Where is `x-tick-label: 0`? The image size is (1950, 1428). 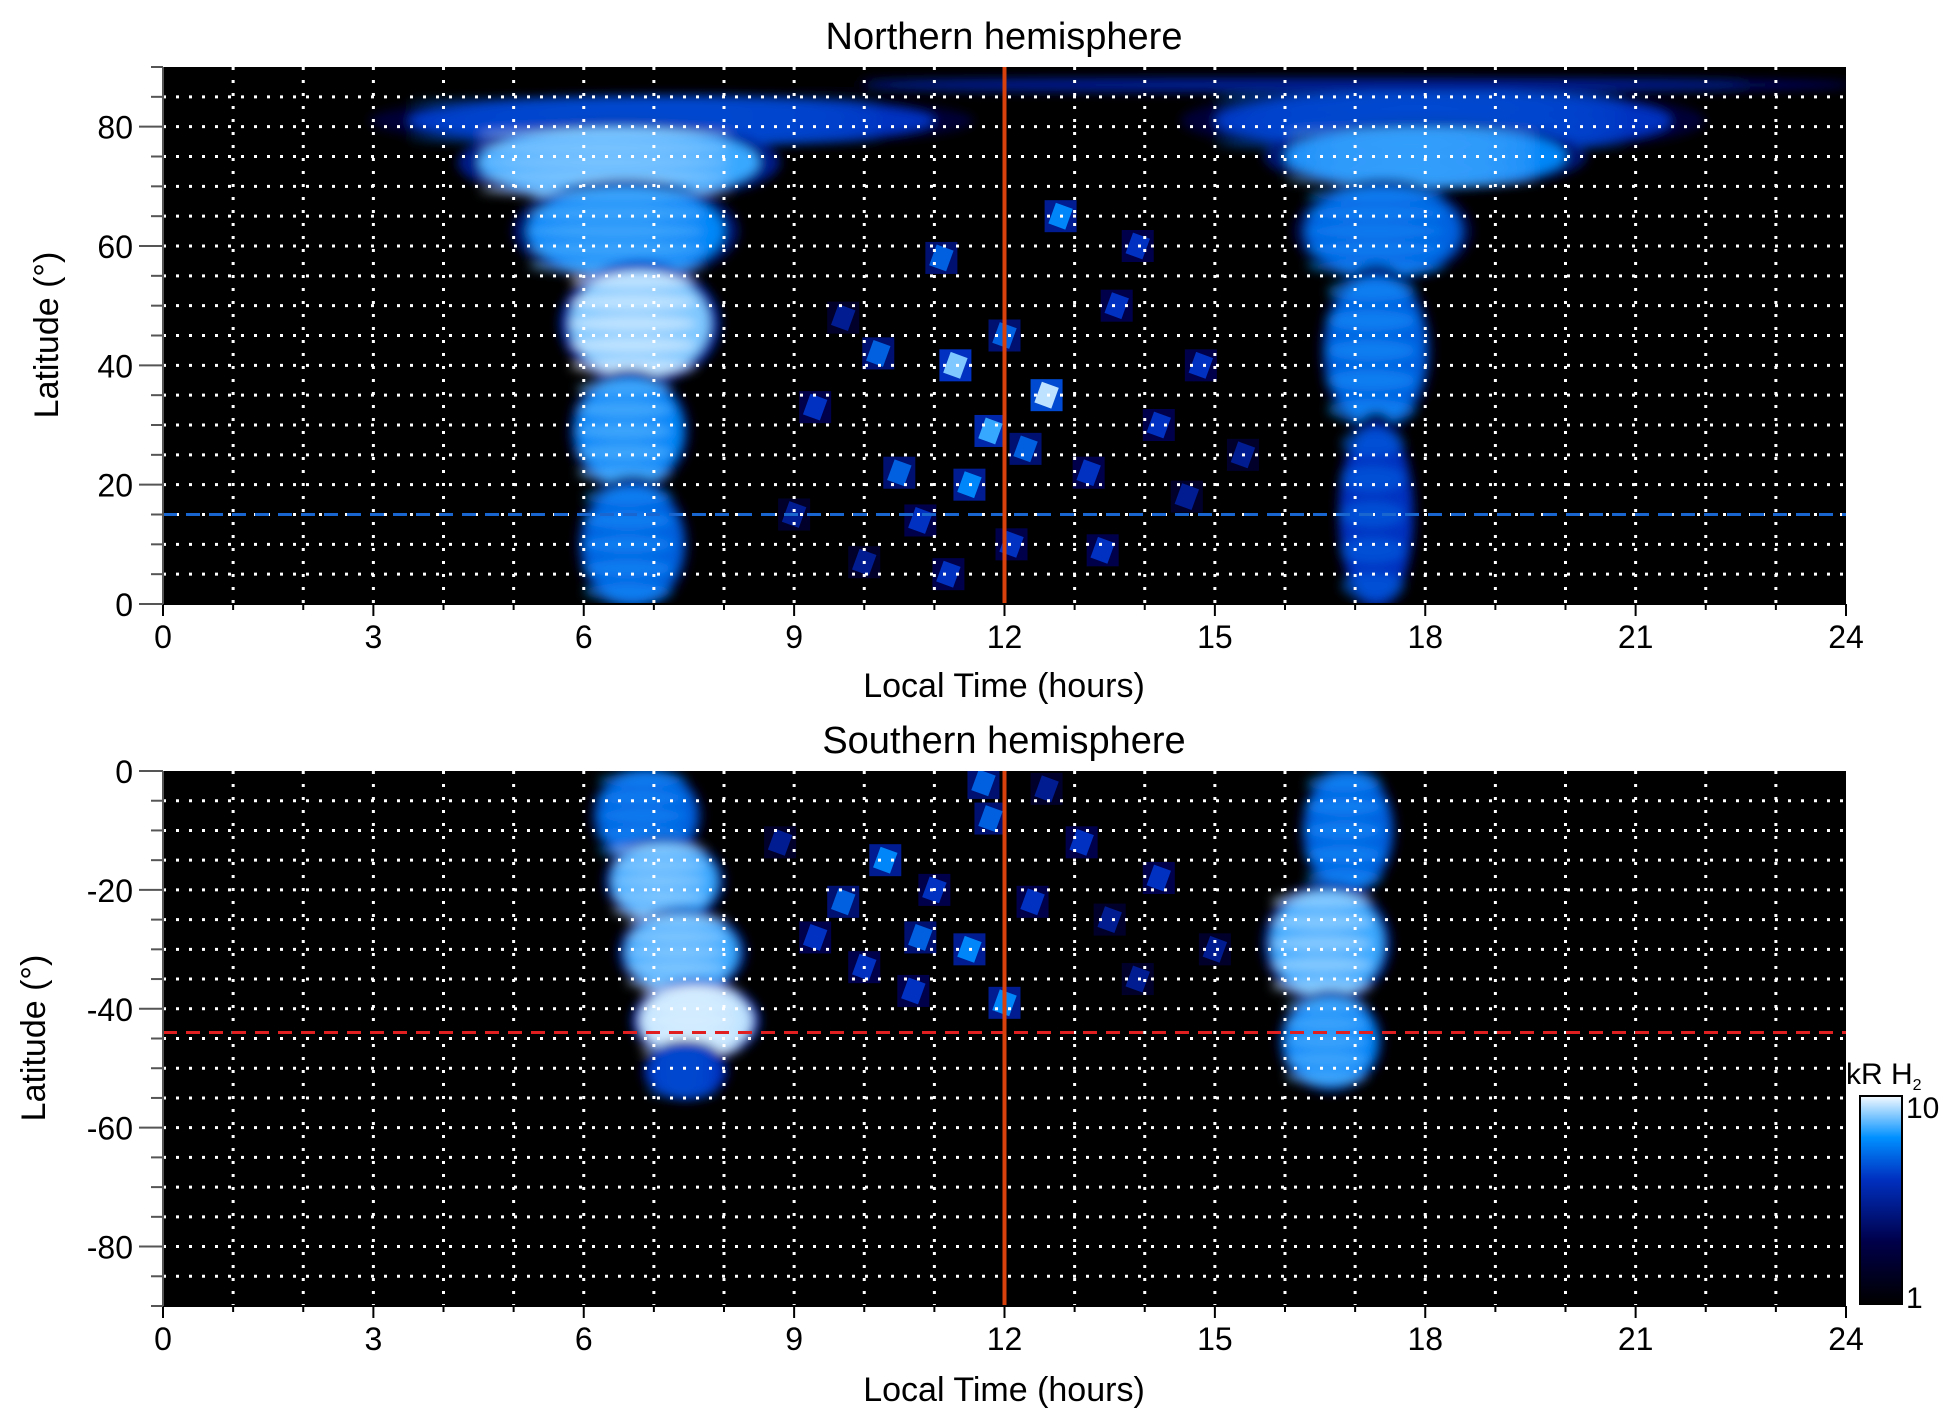
x-tick-label: 0 is located at coordinates (163, 1339).